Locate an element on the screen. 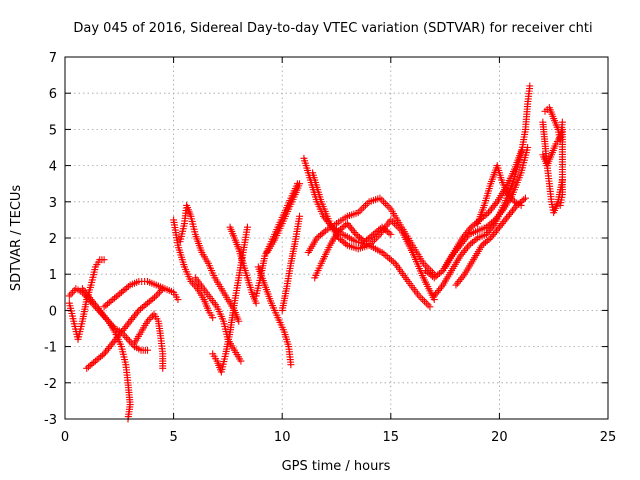  y-tick-label: -3 is located at coordinates (50, 420).